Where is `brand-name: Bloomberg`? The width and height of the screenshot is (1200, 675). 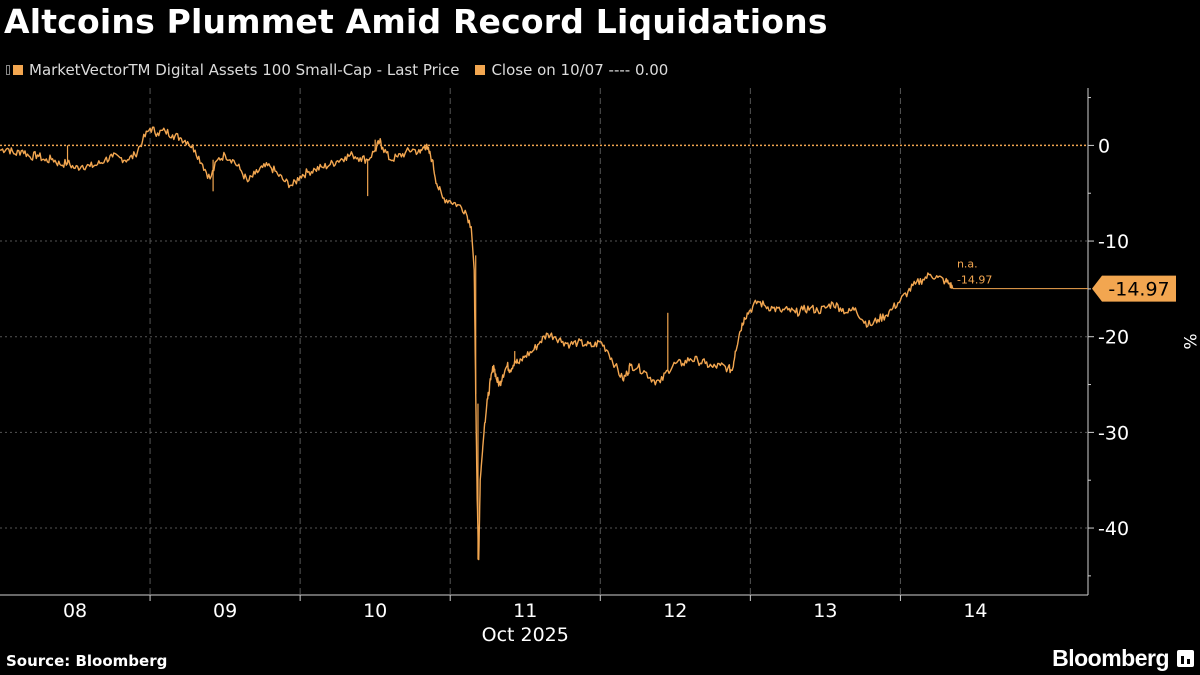 brand-name: Bloomberg is located at coordinates (1110, 658).